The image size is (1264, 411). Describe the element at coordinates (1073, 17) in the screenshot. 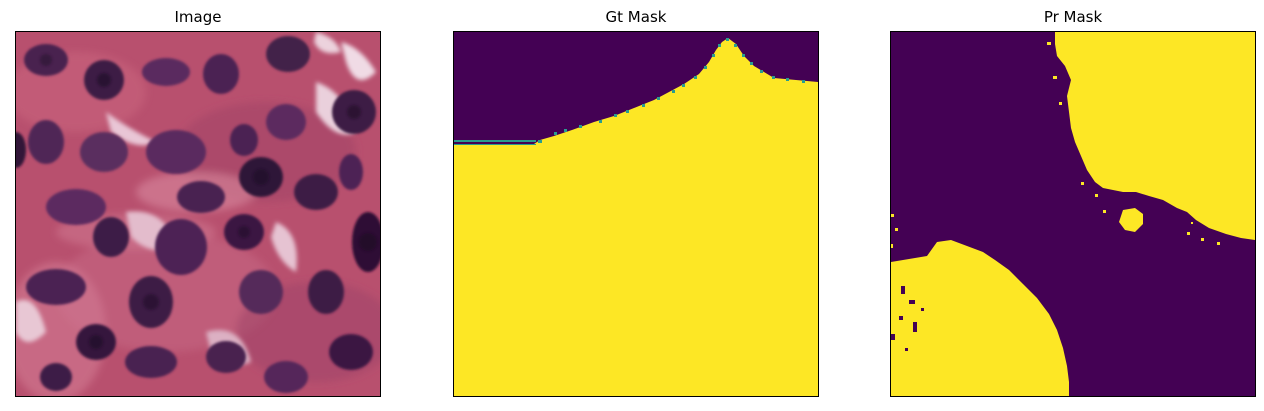

I see `pr-mask-panel-title: Pr Mask` at that location.